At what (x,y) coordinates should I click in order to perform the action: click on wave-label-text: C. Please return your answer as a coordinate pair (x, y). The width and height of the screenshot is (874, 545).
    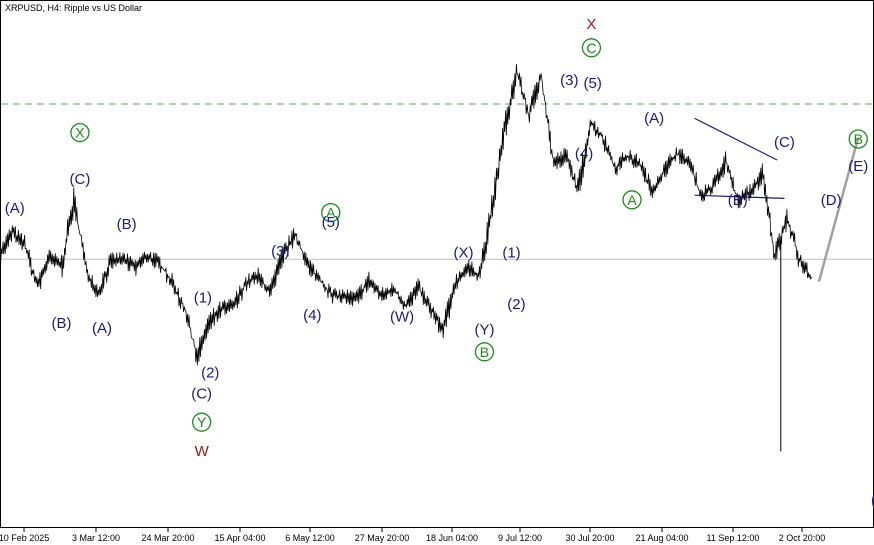
    Looking at the image, I should click on (591, 48).